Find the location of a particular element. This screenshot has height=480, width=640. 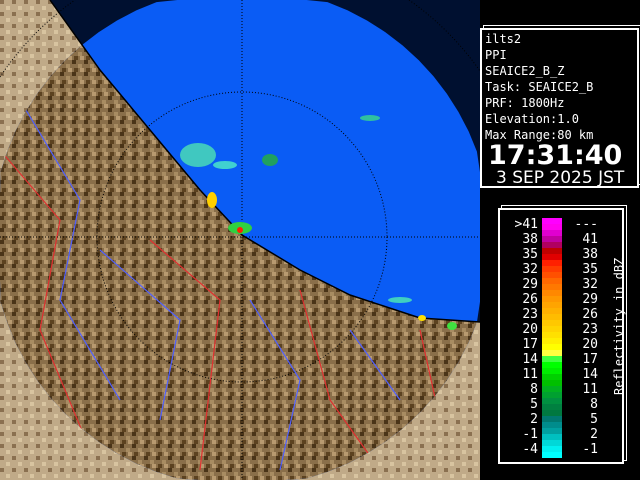

legend-label-left: 14 is located at coordinates (530, 359).